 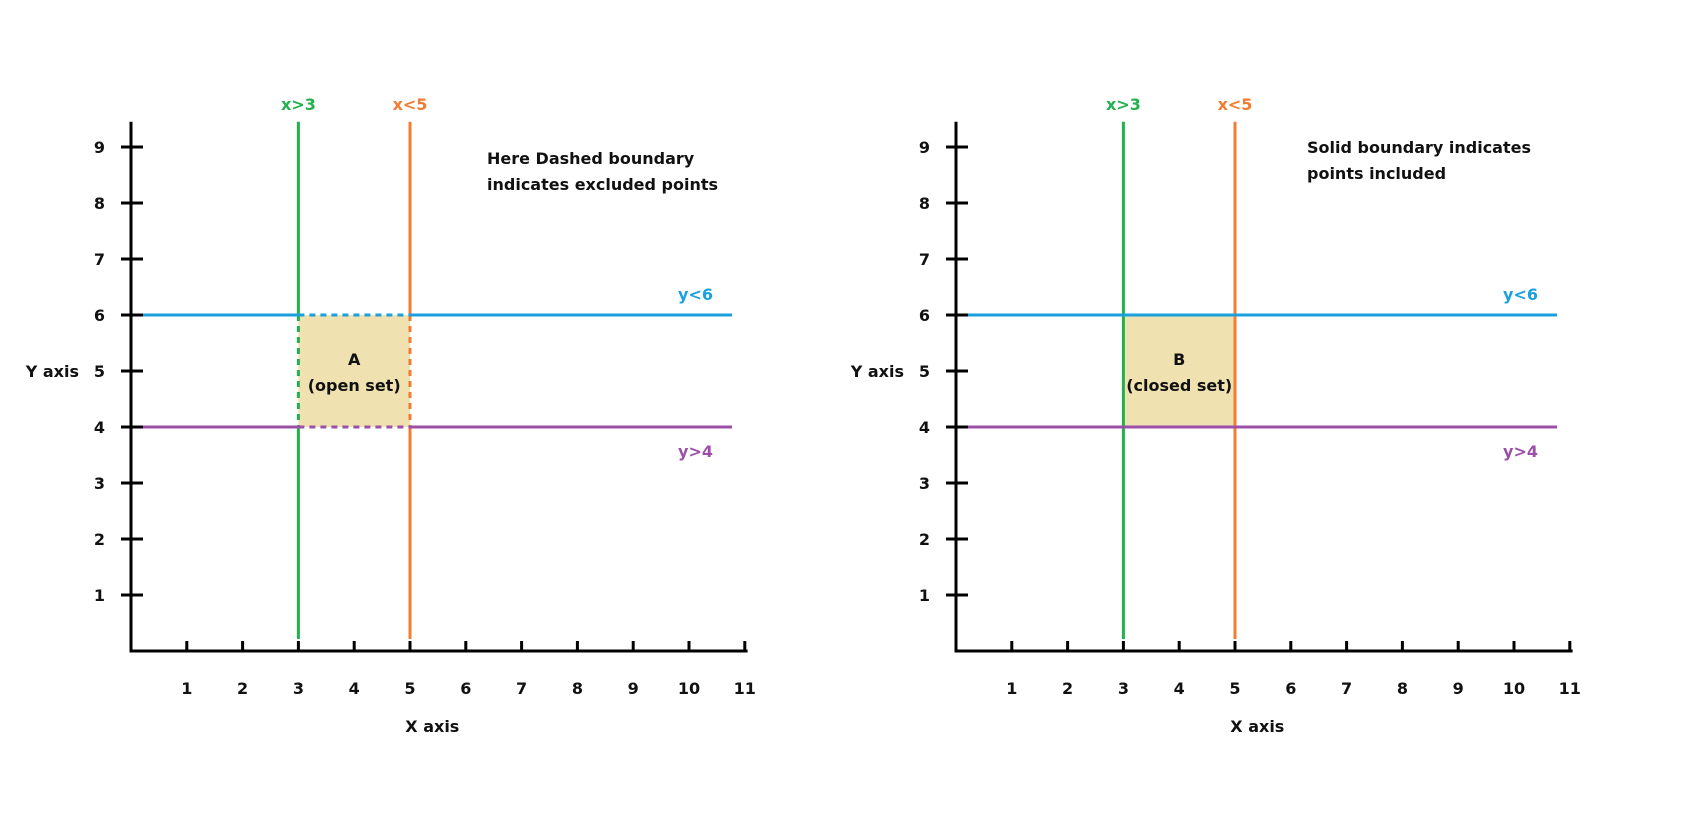 What do you see at coordinates (1179, 359) in the screenshot?
I see `region-name: B` at bounding box center [1179, 359].